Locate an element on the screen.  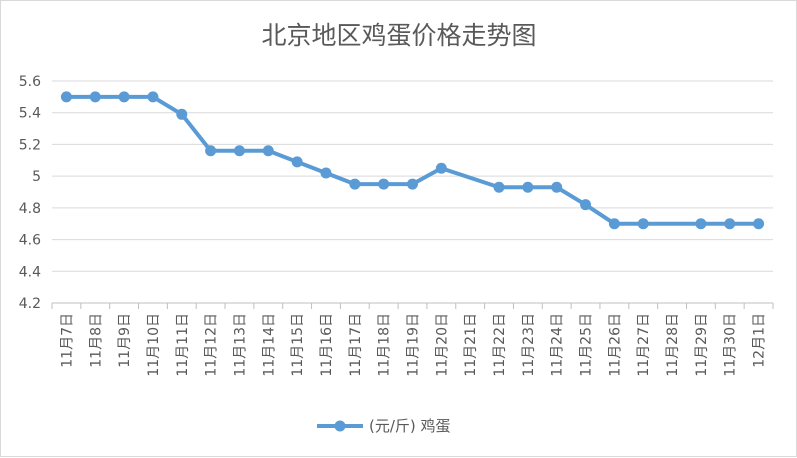
x-tick-label: 11月17日 is located at coordinates (356, 345).